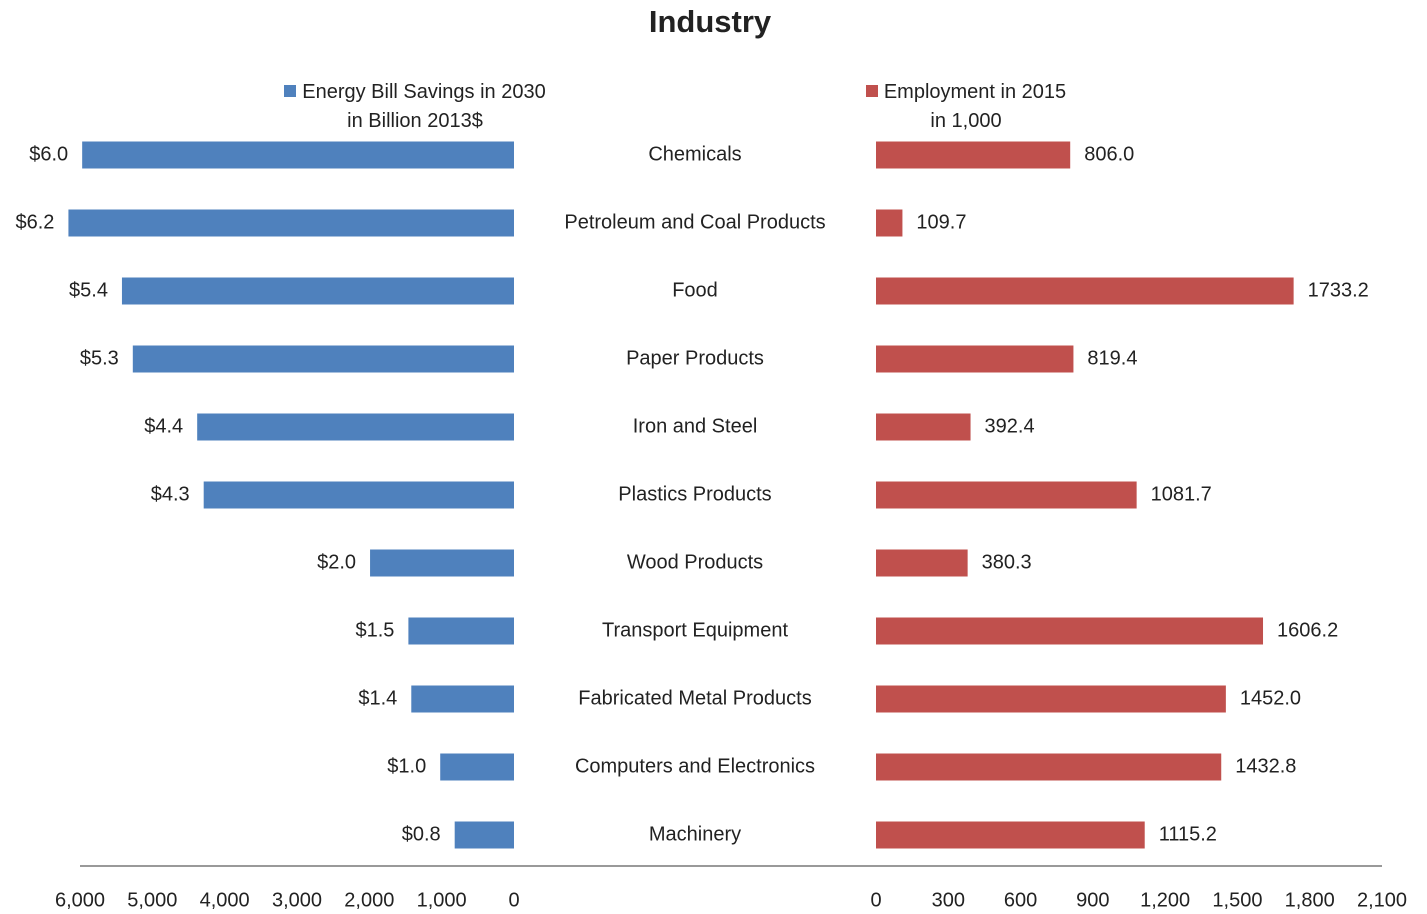 Image resolution: width=1427 pixels, height=914 pixels. Describe the element at coordinates (406, 766) in the screenshot. I see `data-label: $1.0` at that location.